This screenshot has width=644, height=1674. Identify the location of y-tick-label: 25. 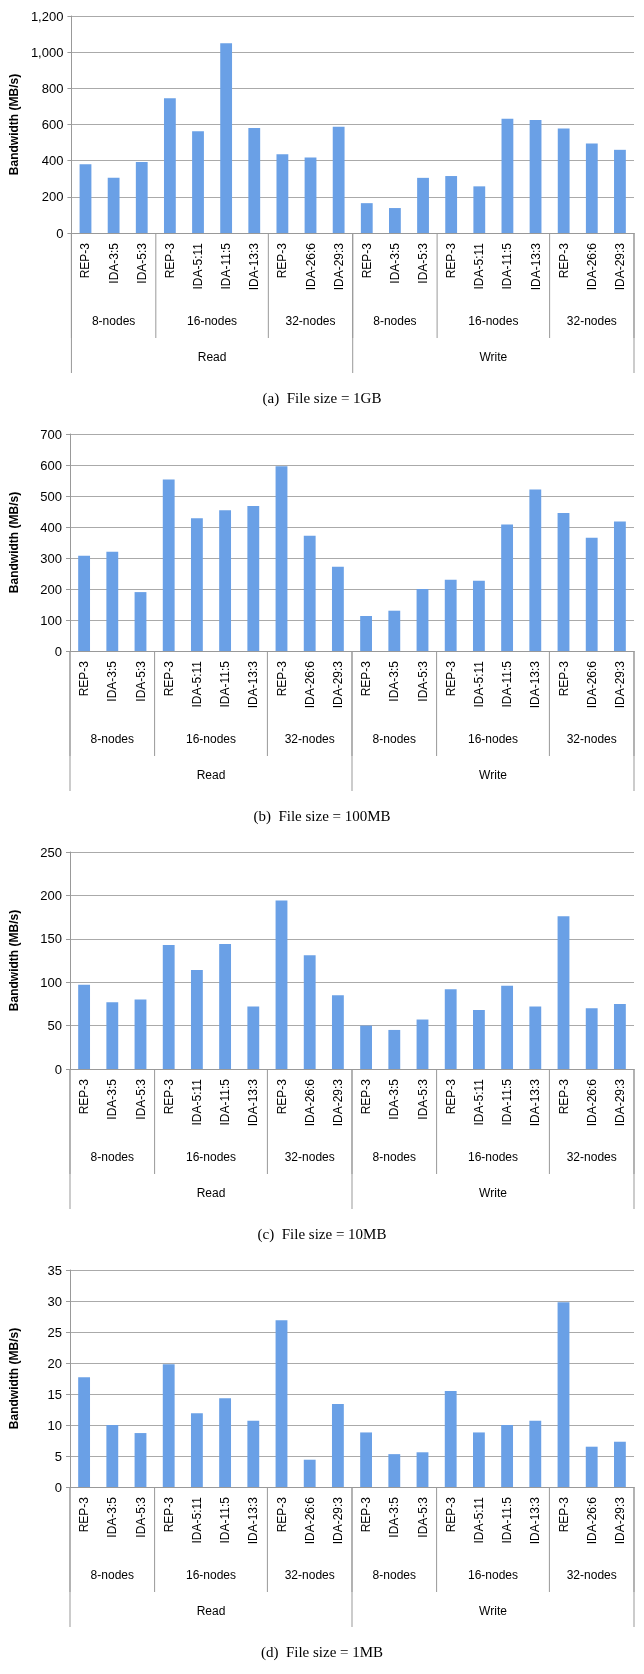
(54, 1332).